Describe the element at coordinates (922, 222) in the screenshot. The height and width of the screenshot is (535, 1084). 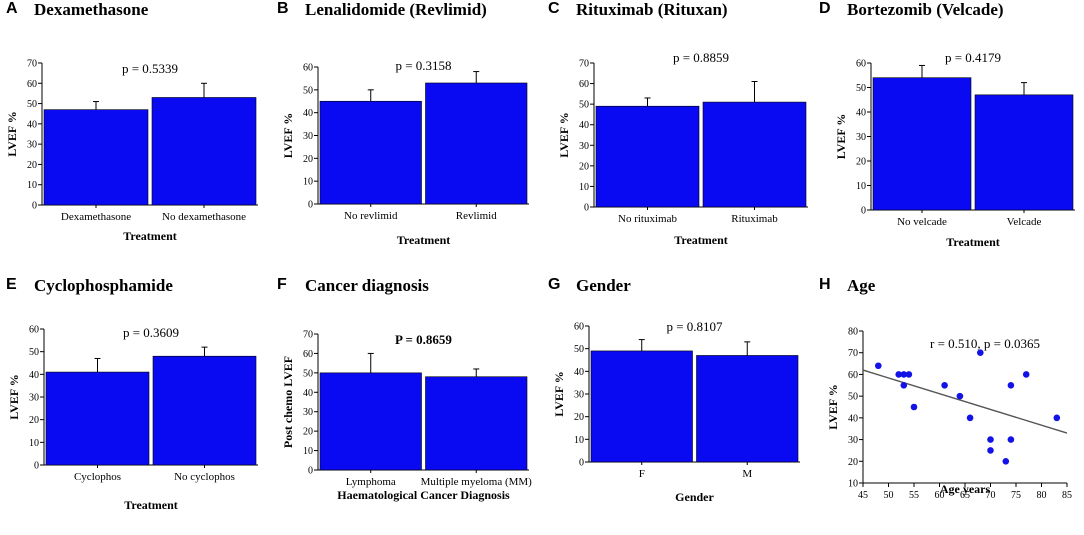
I see `x-category-label: No velcade` at that location.